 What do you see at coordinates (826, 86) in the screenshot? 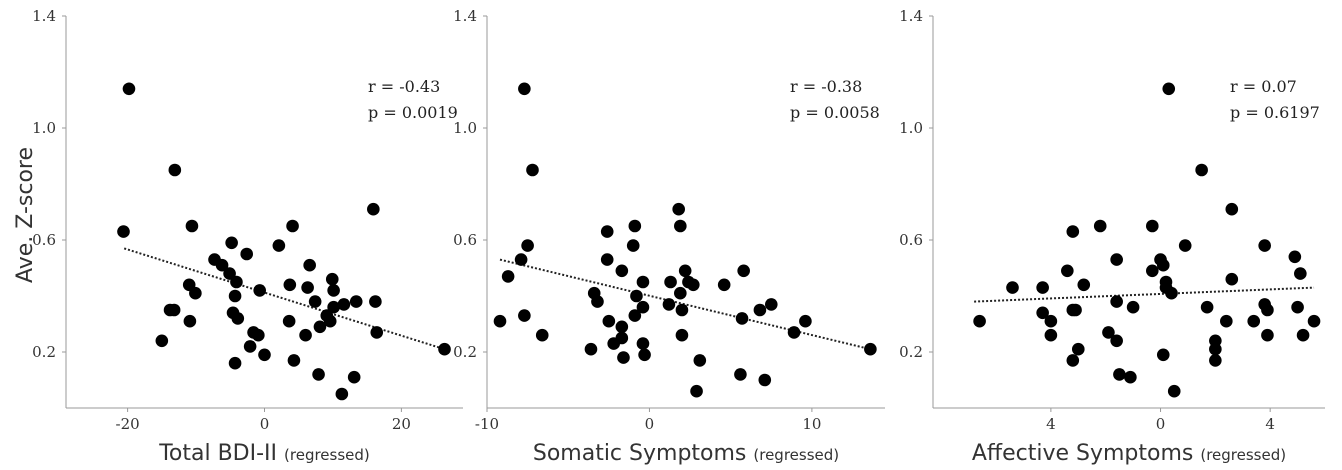
I see `correlation-r: r = -0.38` at bounding box center [826, 86].